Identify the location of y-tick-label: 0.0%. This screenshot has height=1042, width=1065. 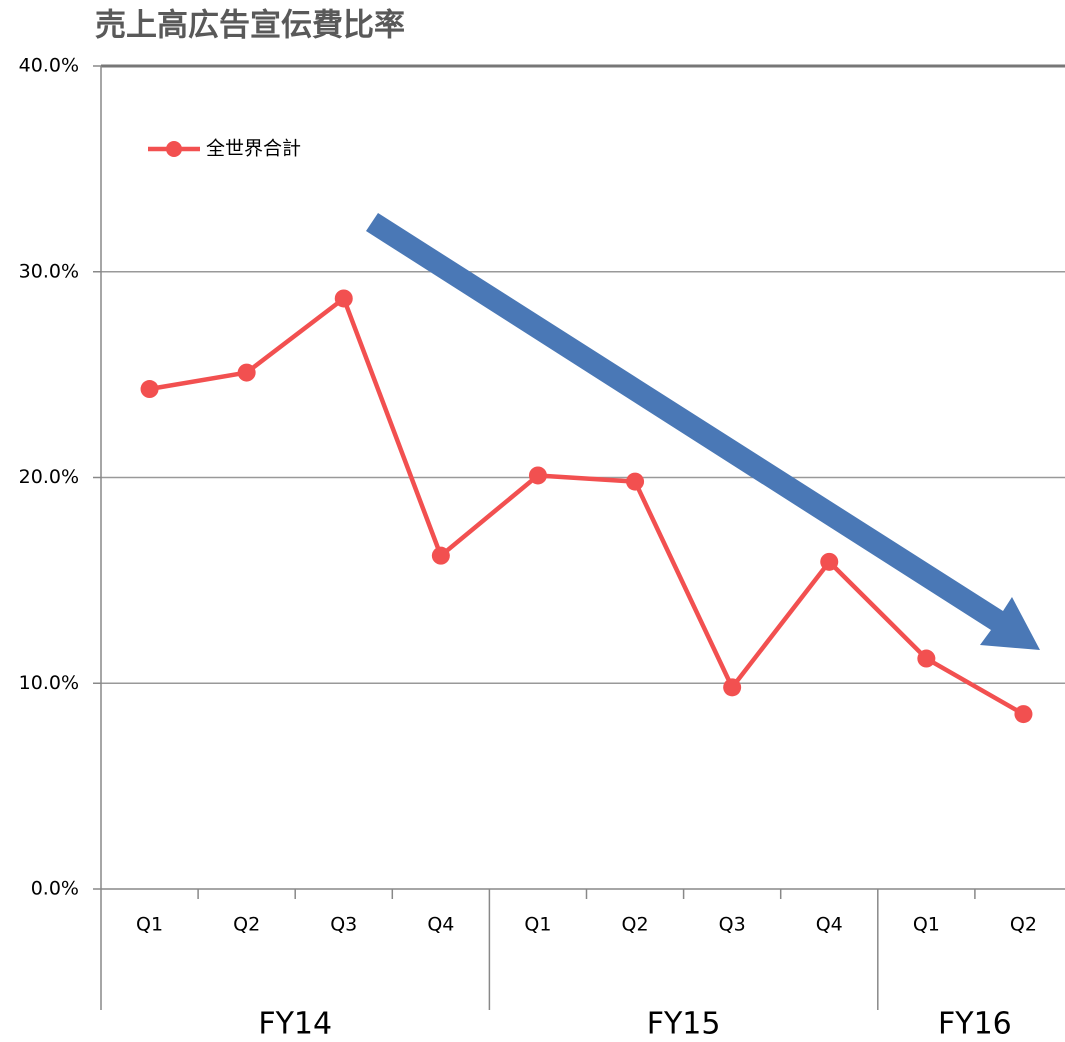
(55, 889).